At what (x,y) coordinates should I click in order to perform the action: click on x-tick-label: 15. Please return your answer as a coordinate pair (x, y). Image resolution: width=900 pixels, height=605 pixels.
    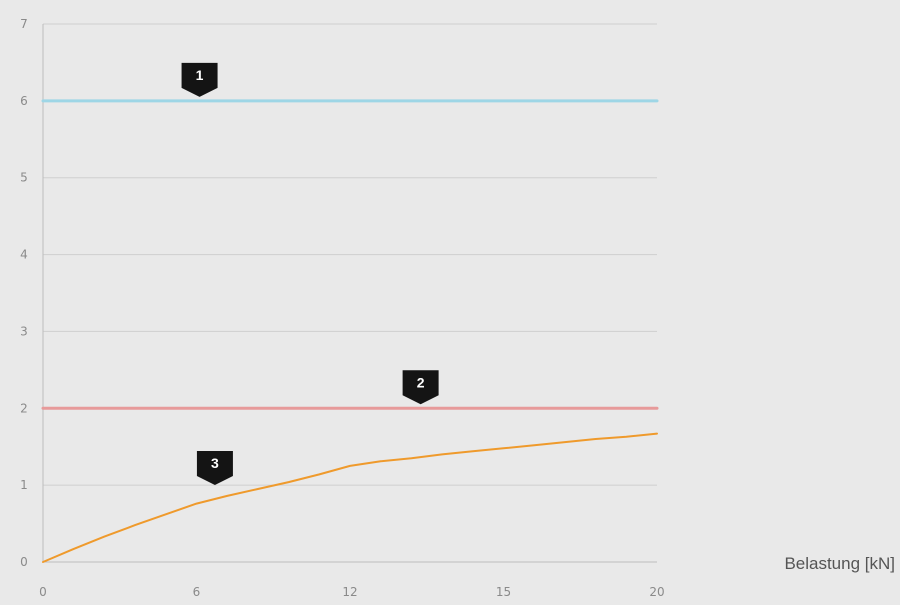
    Looking at the image, I should click on (503, 592).